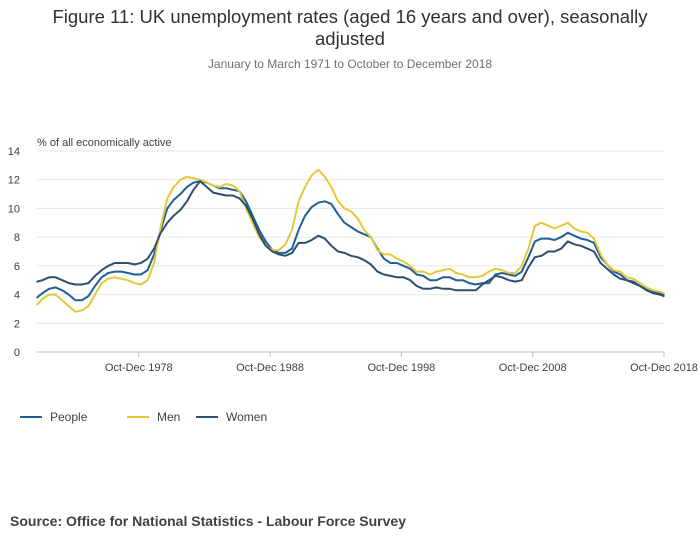 The width and height of the screenshot is (700, 549). Describe the element at coordinates (139, 368) in the screenshot. I see `x-tick-label: Oct-Dec 1978` at that location.